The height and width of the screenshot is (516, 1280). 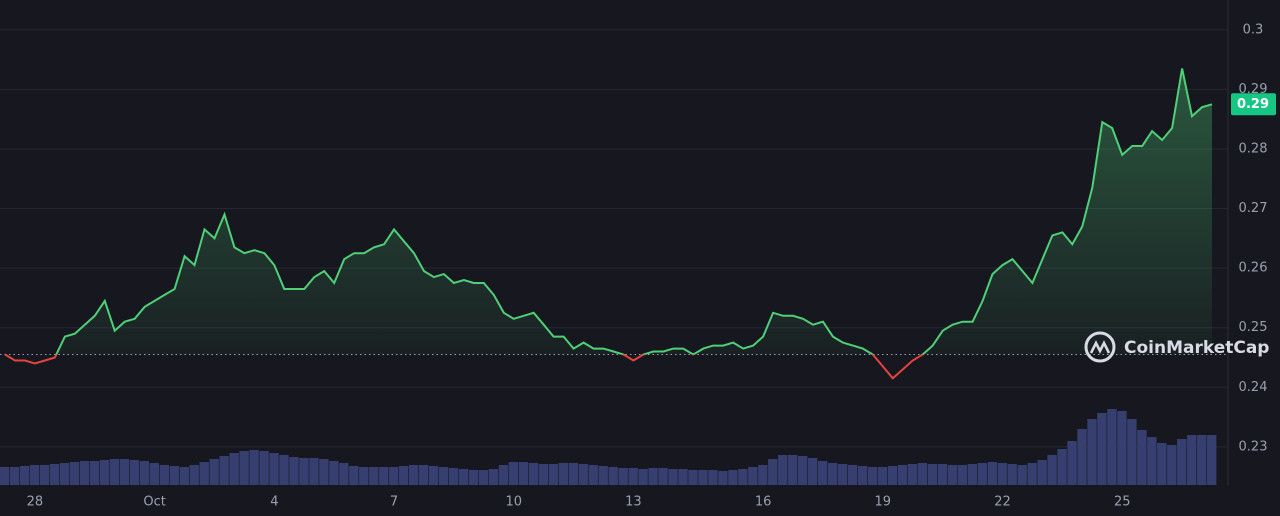 What do you see at coordinates (1253, 148) in the screenshot?
I see `y-tick-label: 0.28` at bounding box center [1253, 148].